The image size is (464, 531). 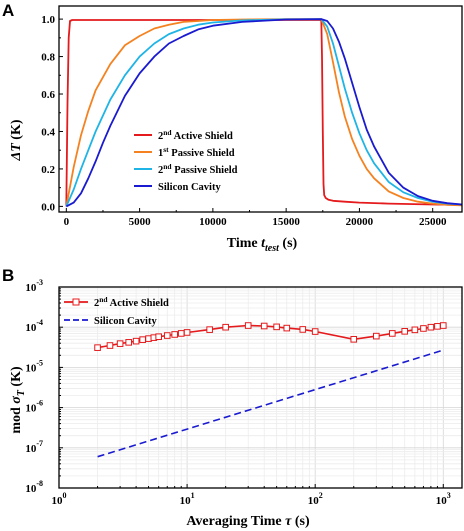 What do you see at coordinates (202, 136) in the screenshot?
I see `panel-a-legend-label-rest: Active Shield` at bounding box center [202, 136].